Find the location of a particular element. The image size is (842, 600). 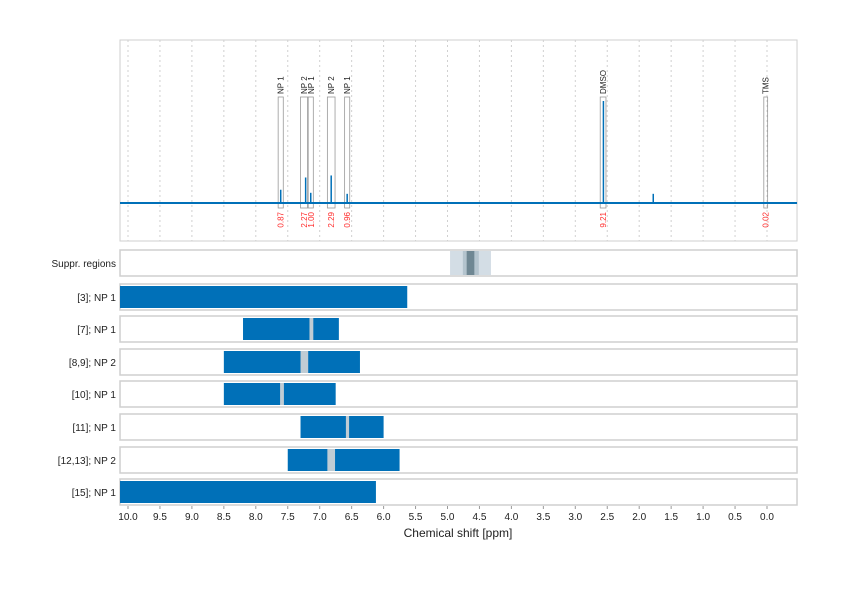

x-axis-label: Chemical shift [ppm] is located at coordinates (458, 533).